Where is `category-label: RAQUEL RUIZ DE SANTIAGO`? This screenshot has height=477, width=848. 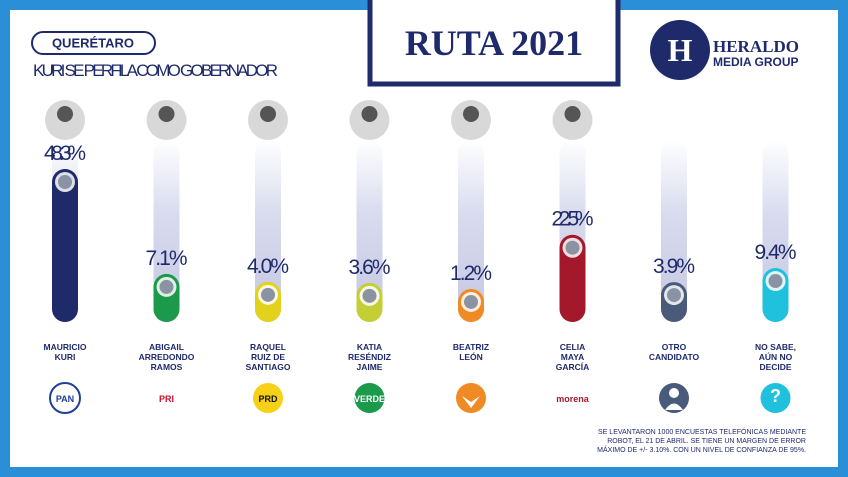 category-label: RAQUEL RUIZ DE SANTIAGO is located at coordinates (268, 357).